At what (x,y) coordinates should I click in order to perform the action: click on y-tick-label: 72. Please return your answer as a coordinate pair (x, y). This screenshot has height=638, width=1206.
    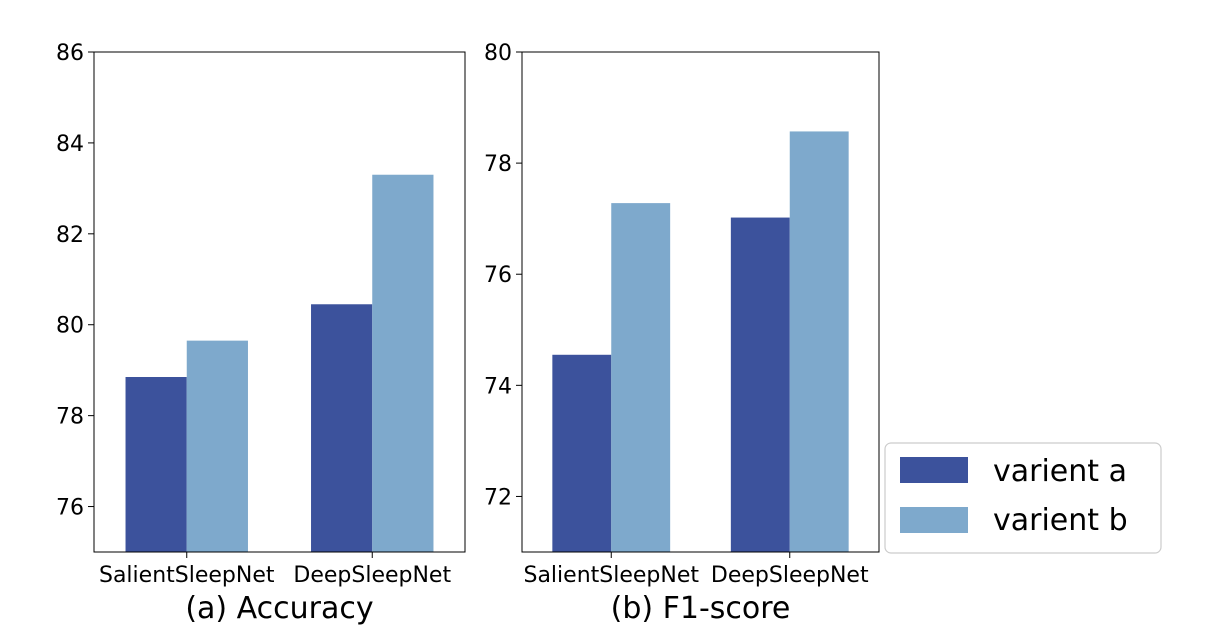
    Looking at the image, I should click on (498, 497).